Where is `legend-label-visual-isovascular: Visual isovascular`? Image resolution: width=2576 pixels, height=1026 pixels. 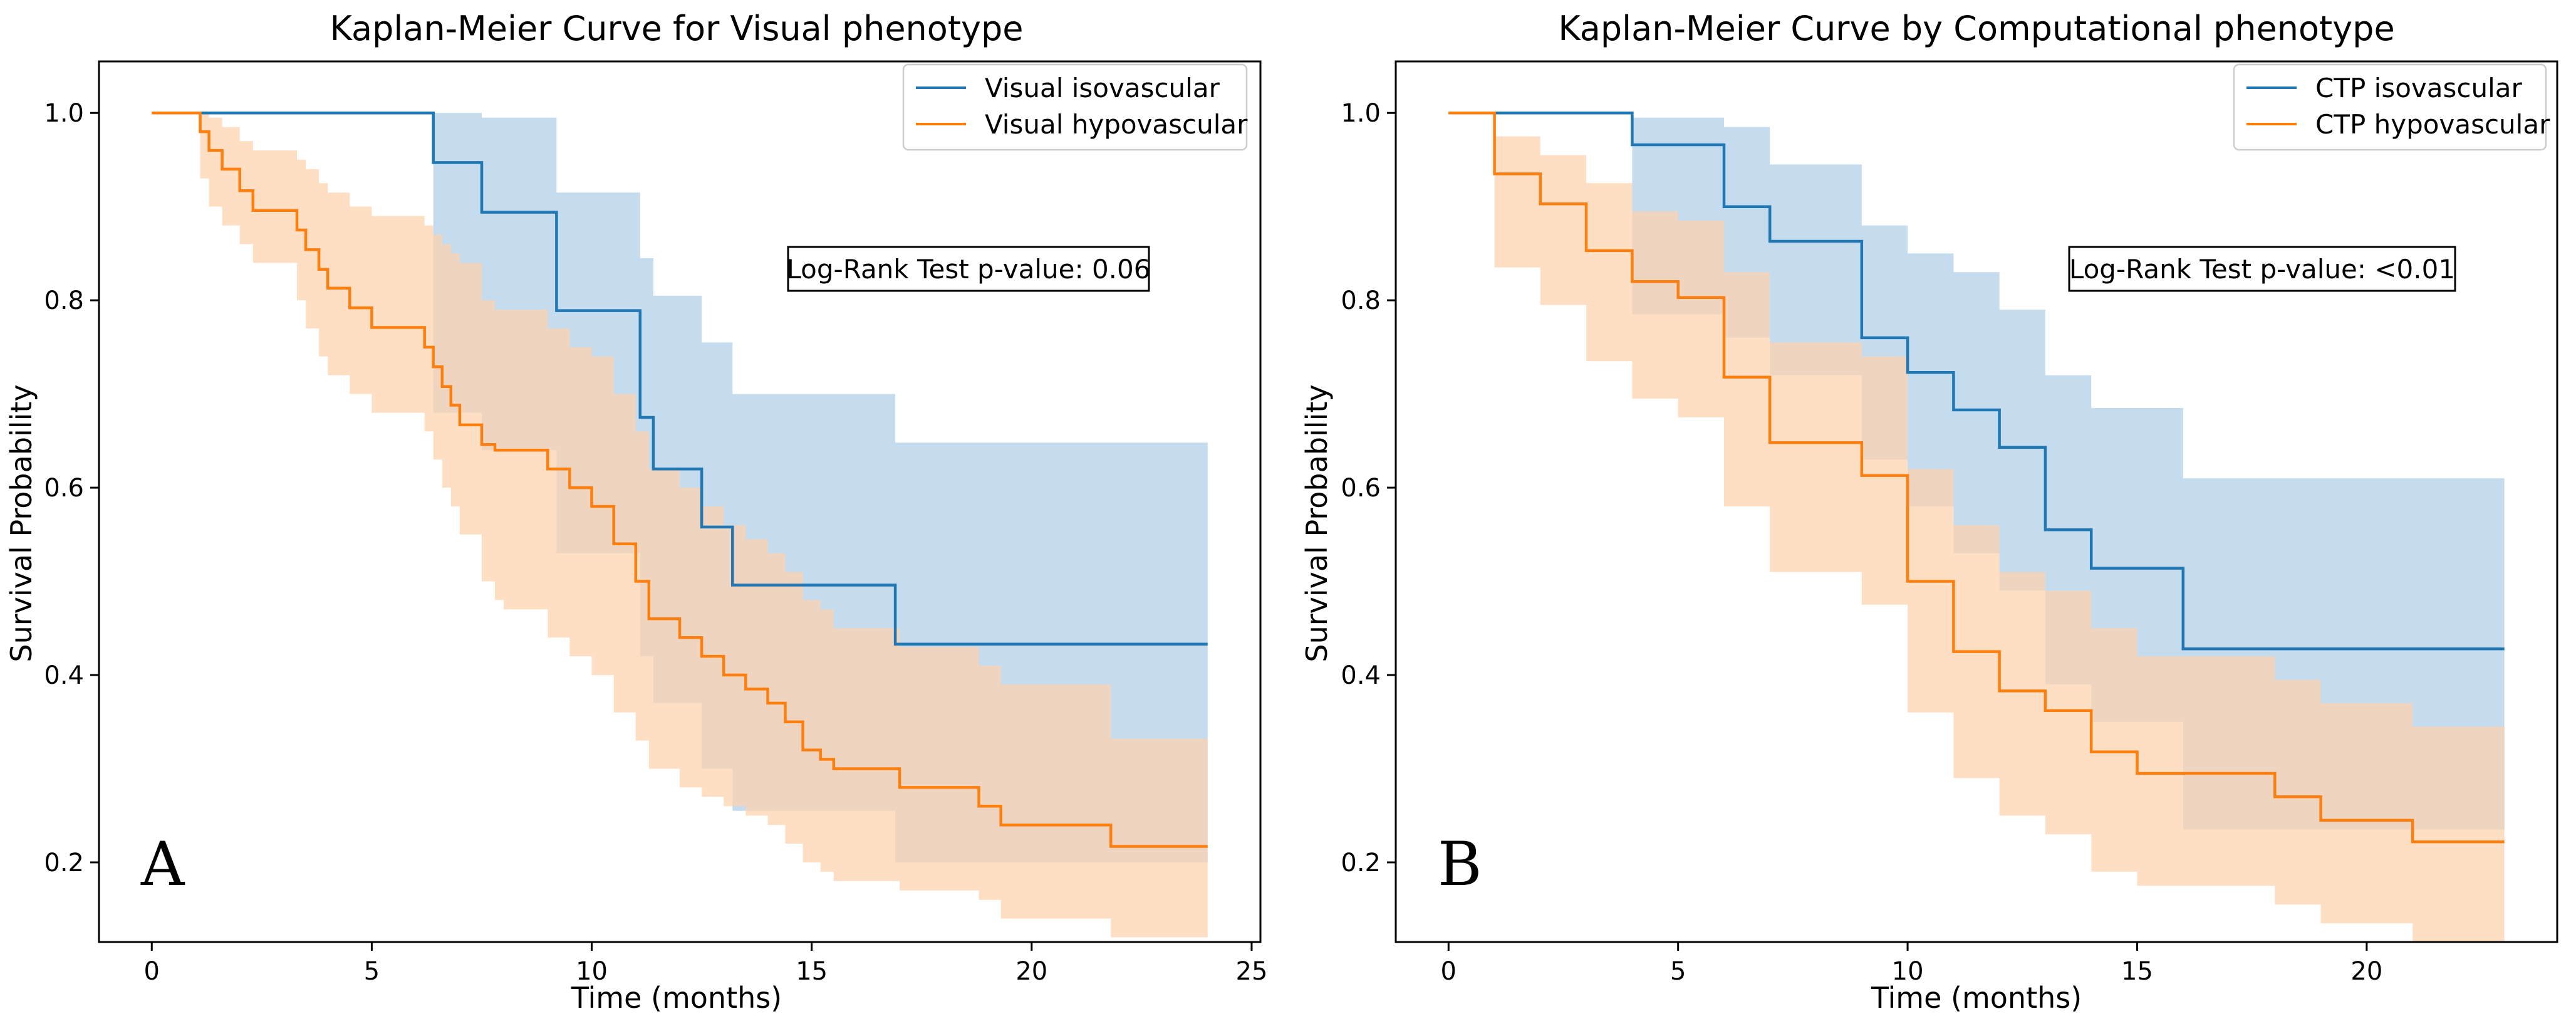 legend-label-visual-isovascular: Visual isovascular is located at coordinates (1102, 88).